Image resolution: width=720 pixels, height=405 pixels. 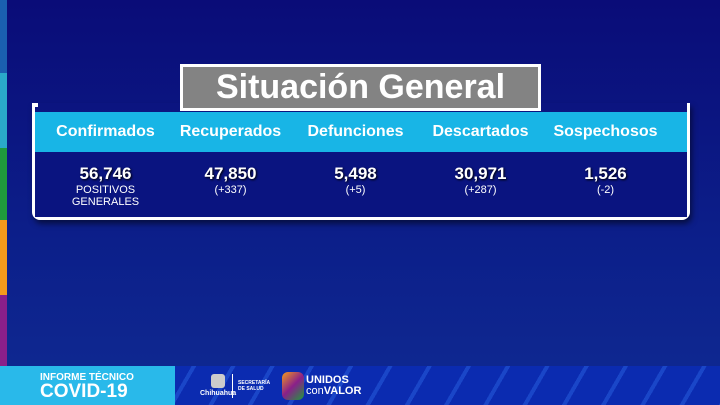 What do you see at coordinates (342, 391) in the screenshot?
I see `slogan-valor: VALOR` at bounding box center [342, 391].